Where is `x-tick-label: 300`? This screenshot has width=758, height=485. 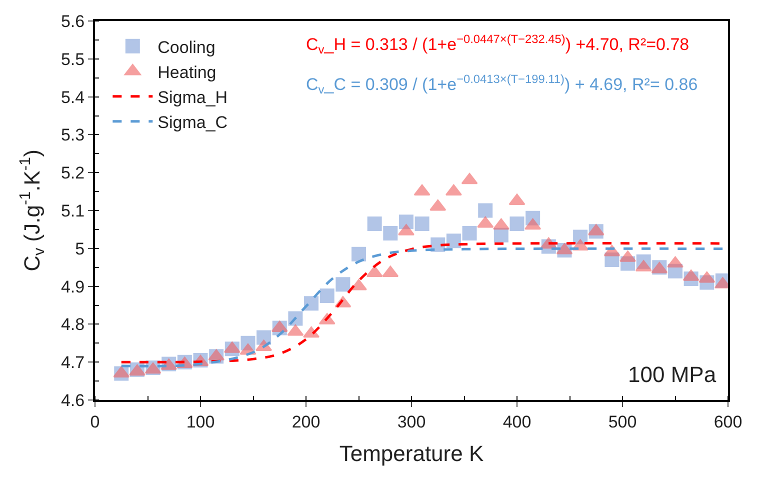
x-tick-label: 300 is located at coordinates (411, 422).